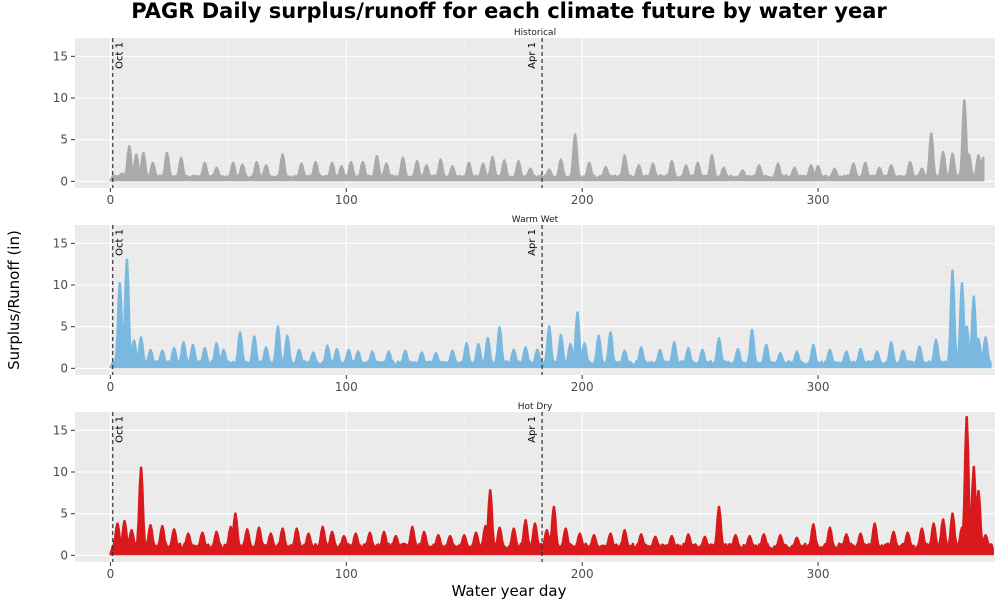 The height and width of the screenshot is (600, 1000). Describe the element at coordinates (535, 33) in the screenshot. I see `panel-strip-label: Historical` at that location.